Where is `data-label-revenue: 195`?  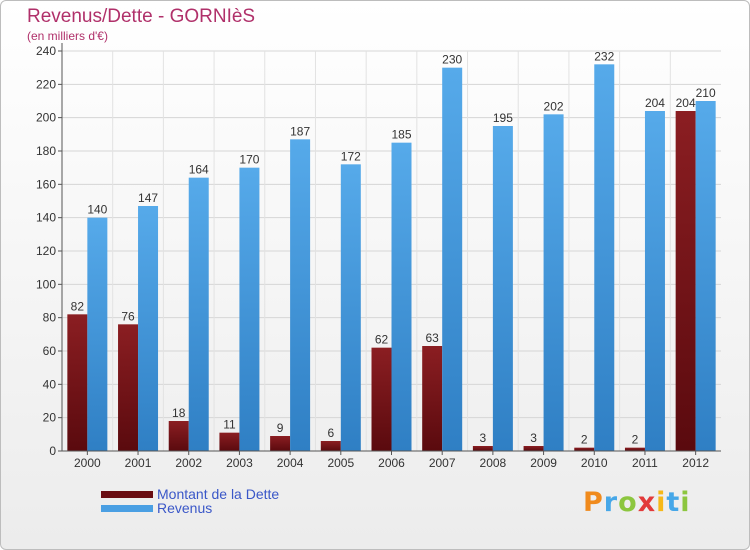
data-label-revenue: 195 is located at coordinates (503, 118).